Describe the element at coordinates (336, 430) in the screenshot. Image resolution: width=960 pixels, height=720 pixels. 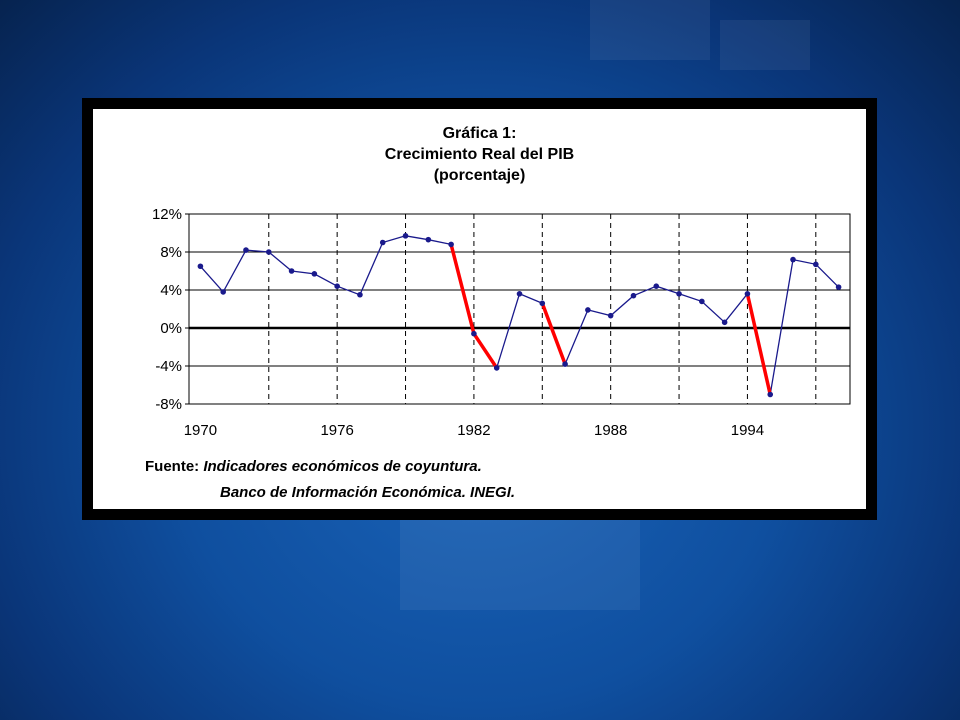
I see `x-tick-label: 1976` at that location.